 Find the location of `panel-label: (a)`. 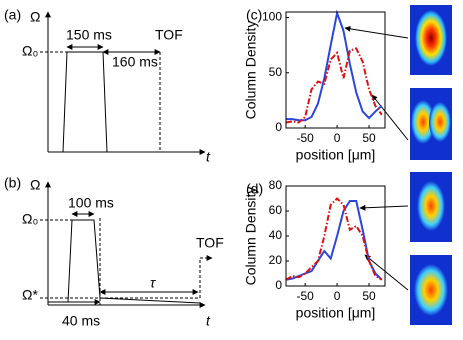

panel-label: (a) is located at coordinates (12, 15).